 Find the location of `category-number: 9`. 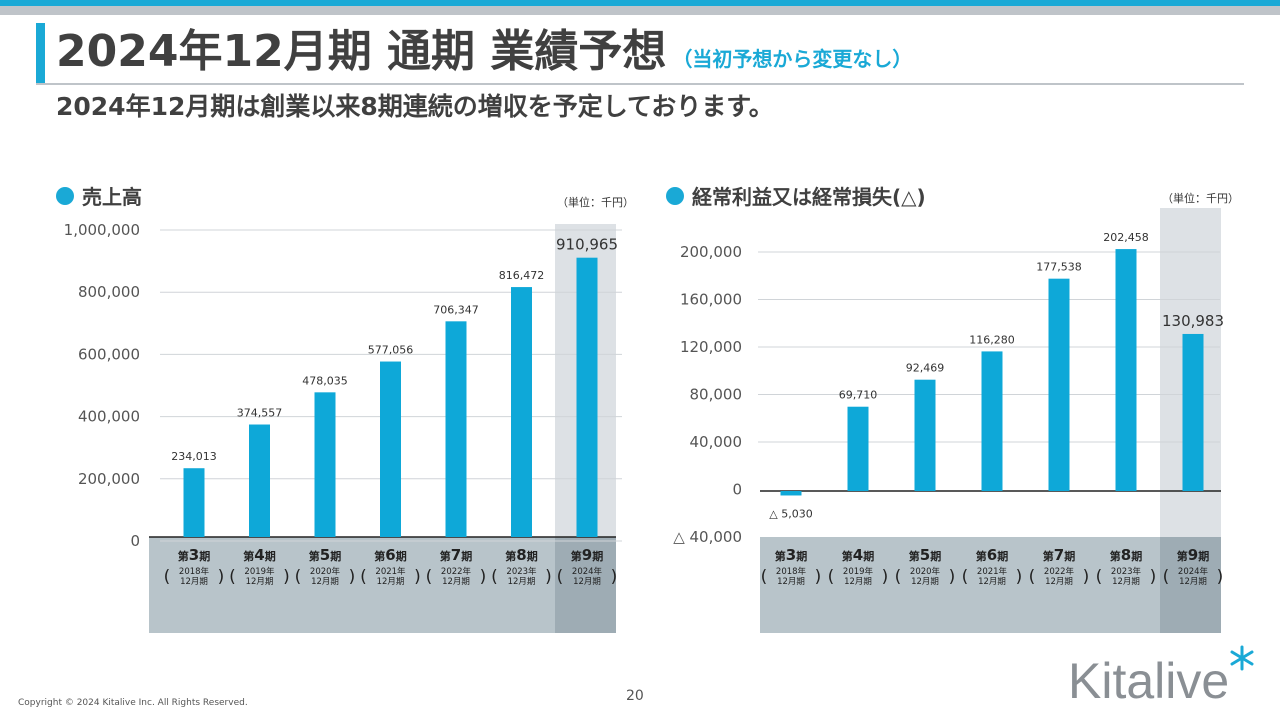

category-number: 9 is located at coordinates (587, 555).